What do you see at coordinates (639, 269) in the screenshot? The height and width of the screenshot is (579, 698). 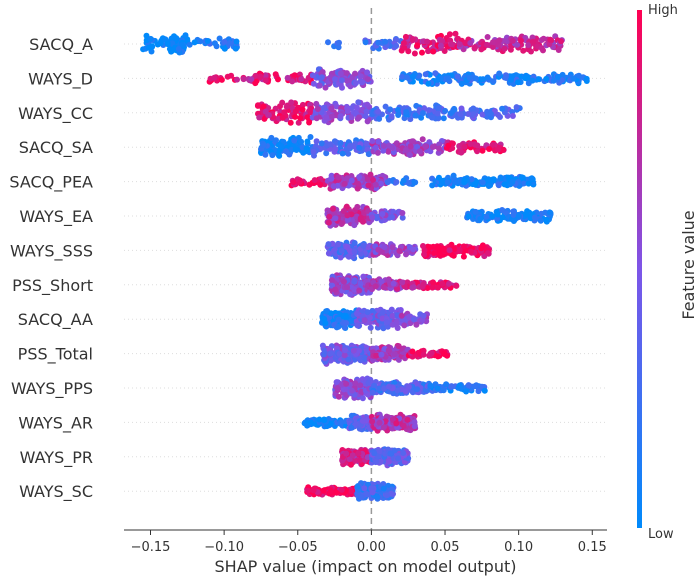 I see `colorbar` at bounding box center [639, 269].